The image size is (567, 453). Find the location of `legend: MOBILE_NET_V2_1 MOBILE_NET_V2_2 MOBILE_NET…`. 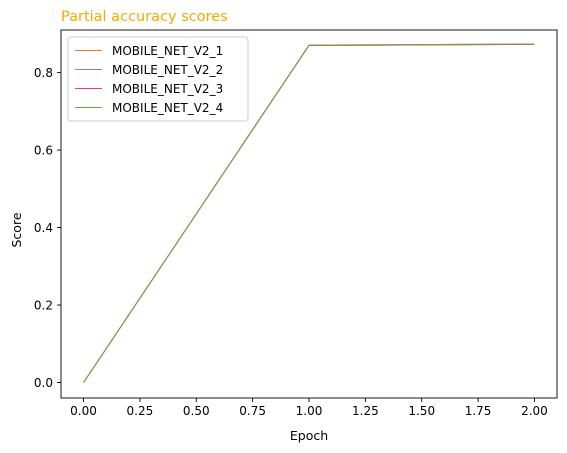

legend: MOBILE_NET_V2_1 MOBILE_NET_V2_2 MOBILE_NET… is located at coordinates (158, 79).